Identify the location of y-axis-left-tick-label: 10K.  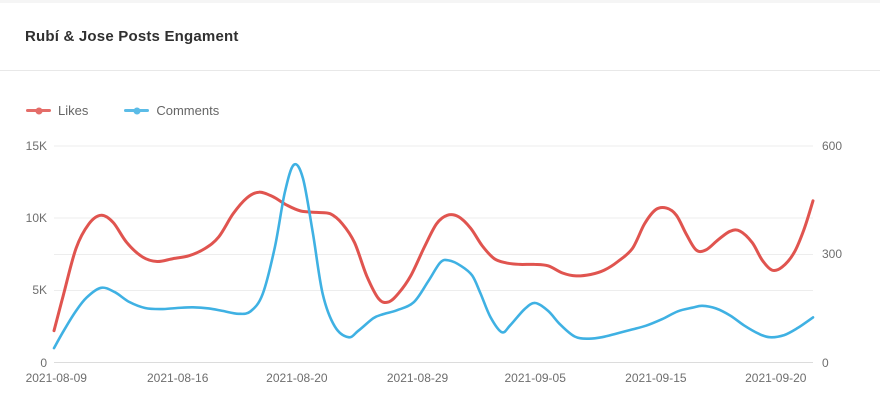
(36, 218).